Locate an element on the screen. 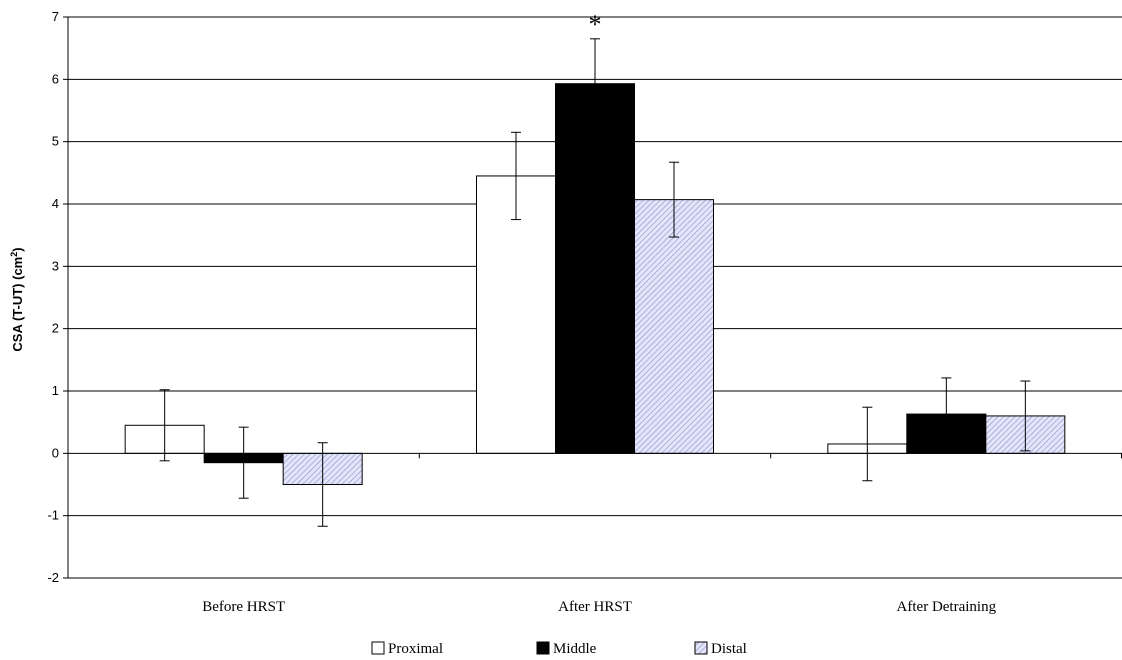 This screenshot has height=660, width=1122. y-axis-title-end: ) is located at coordinates (17, 249).